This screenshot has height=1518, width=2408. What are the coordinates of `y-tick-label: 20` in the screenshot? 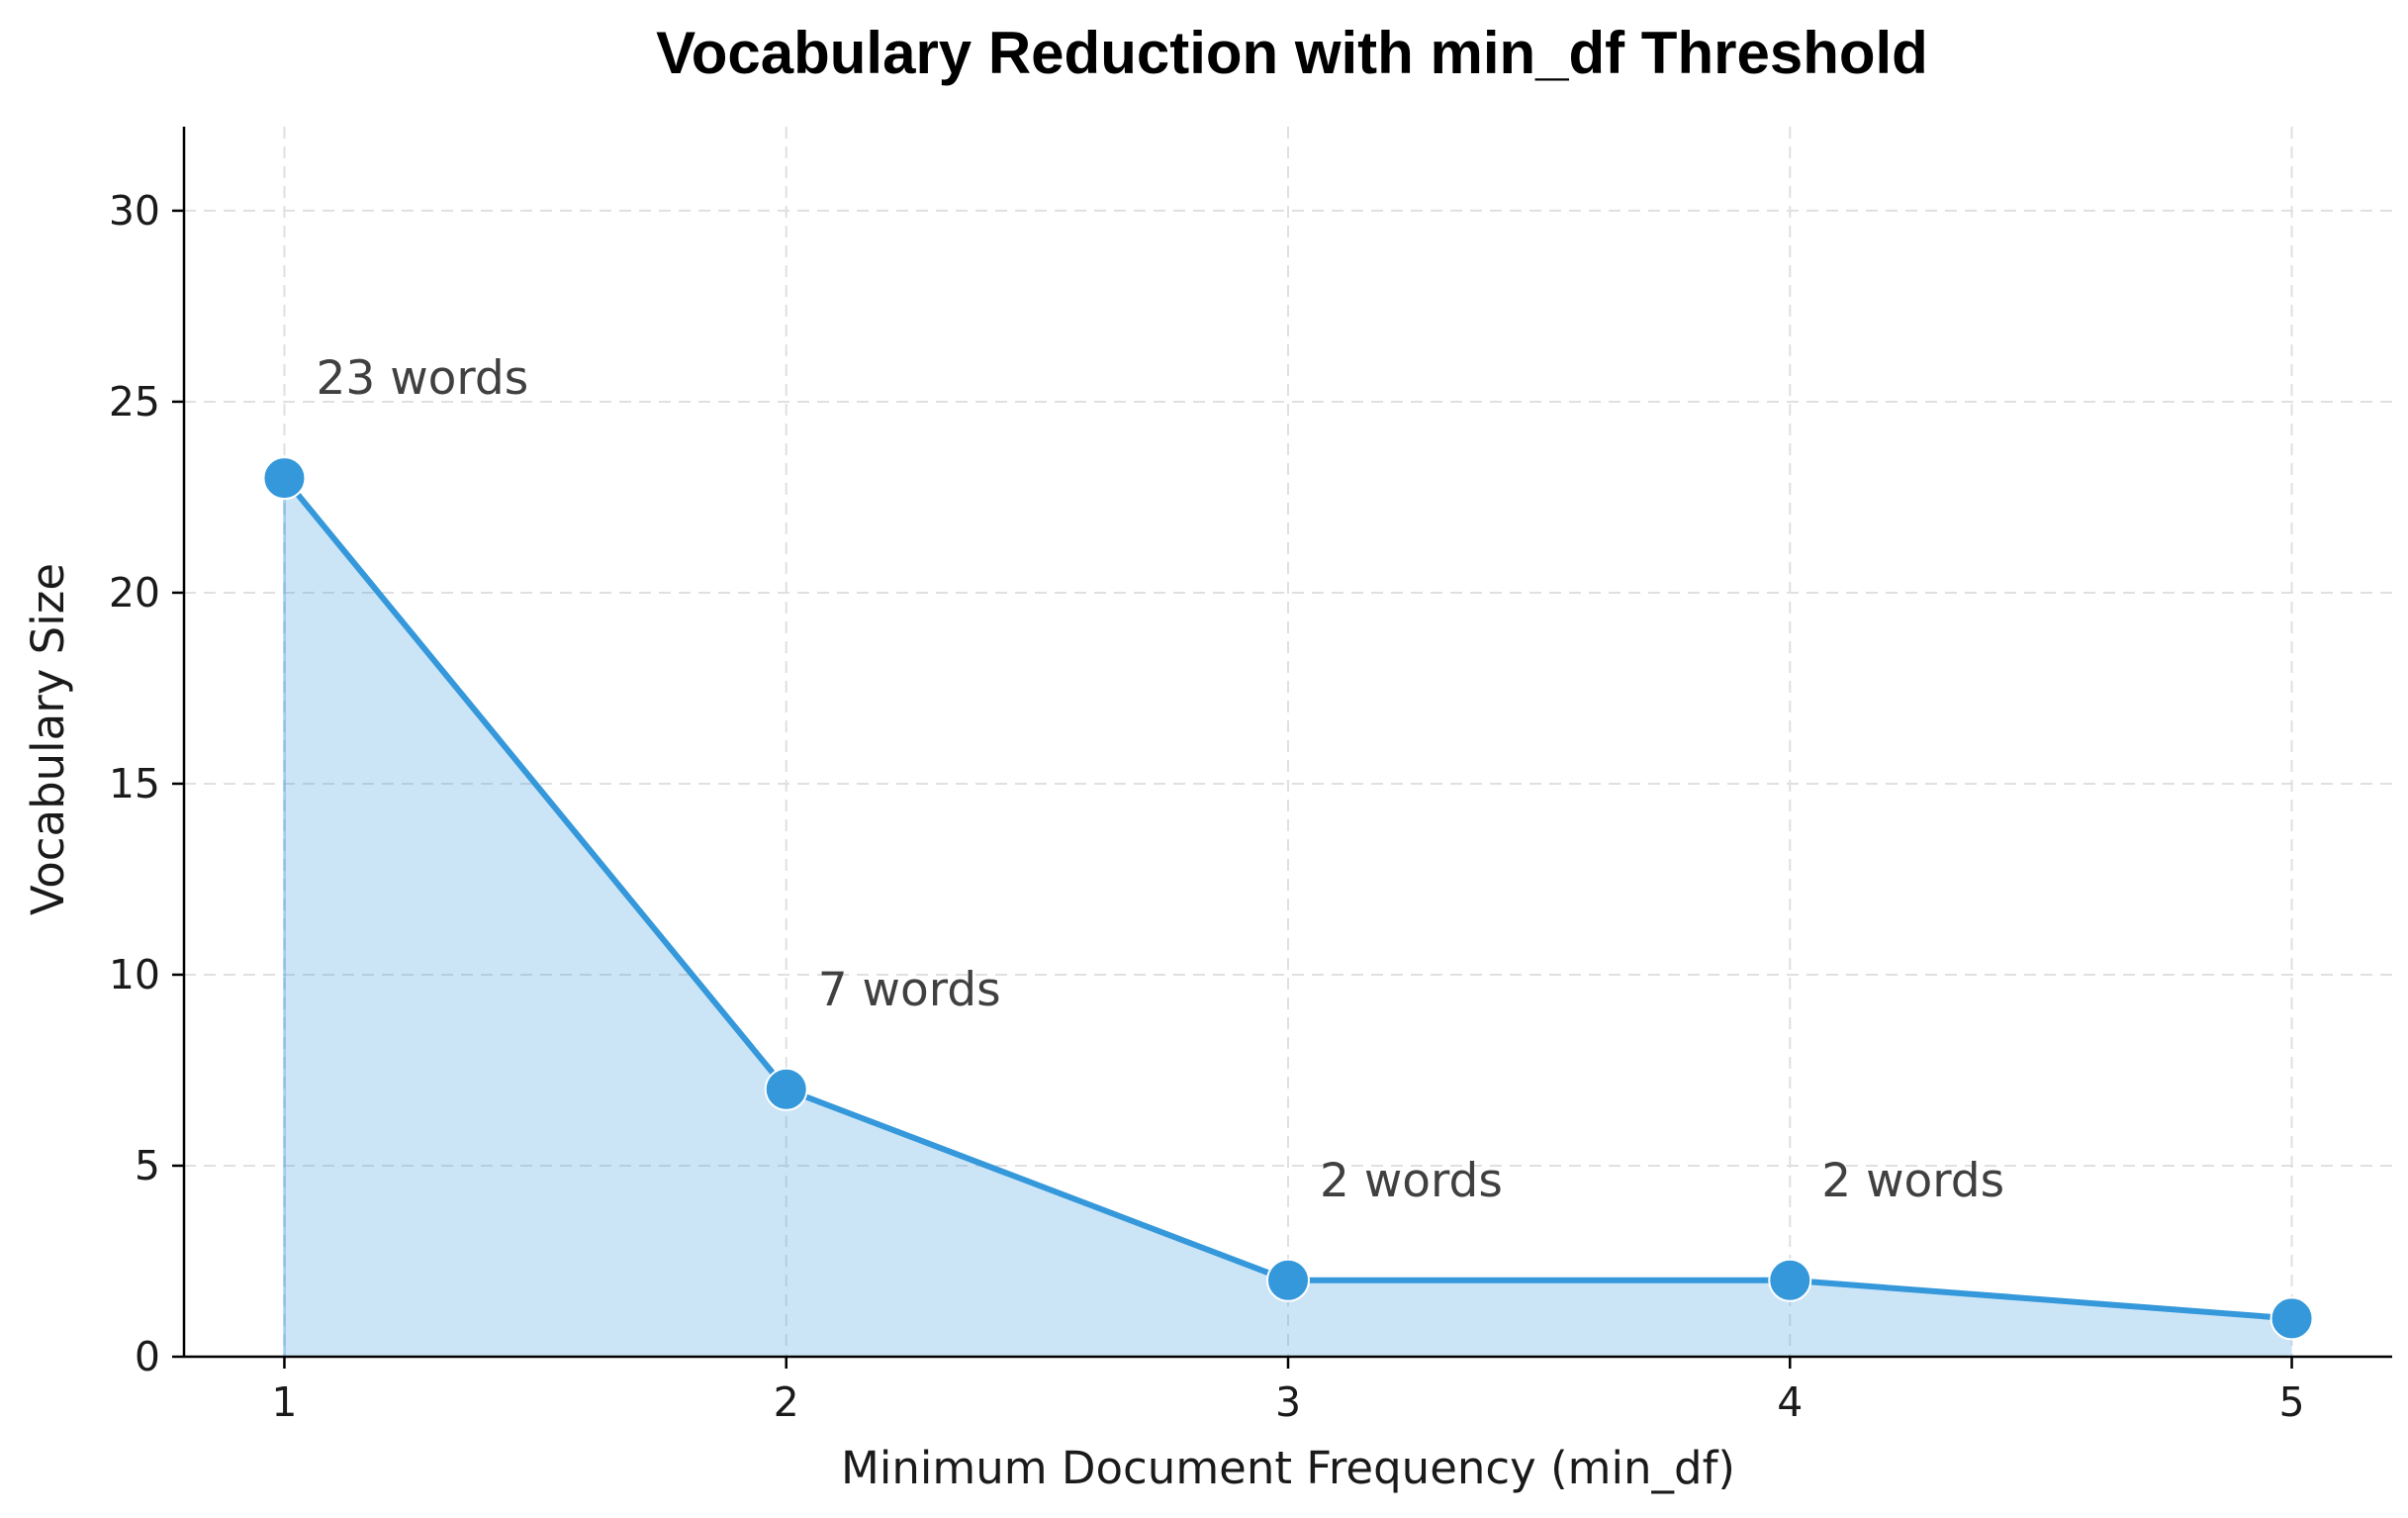 It's located at (134, 593).